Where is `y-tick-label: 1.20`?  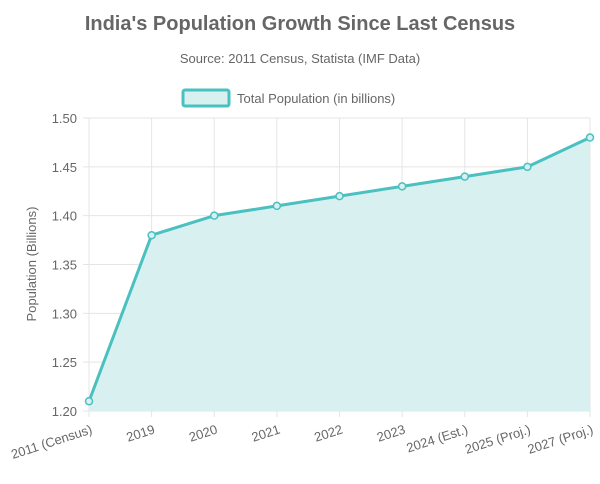 y-tick-label: 1.20 is located at coordinates (64, 411).